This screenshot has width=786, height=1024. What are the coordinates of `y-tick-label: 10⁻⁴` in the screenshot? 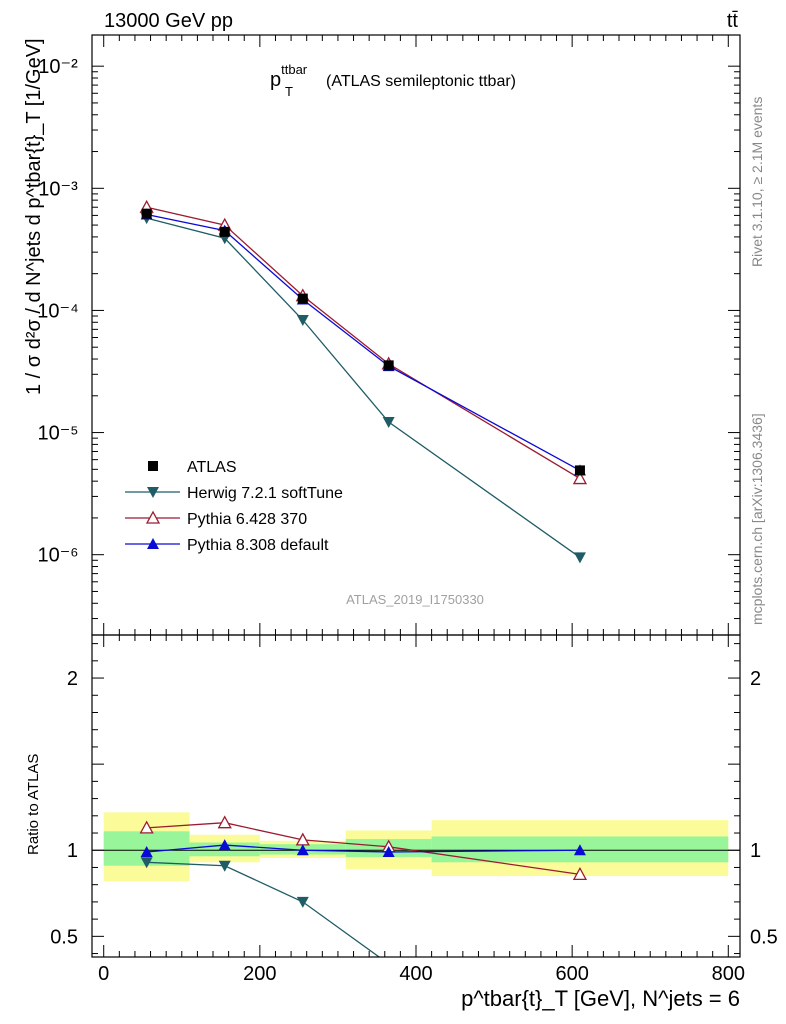 It's located at (57, 311).